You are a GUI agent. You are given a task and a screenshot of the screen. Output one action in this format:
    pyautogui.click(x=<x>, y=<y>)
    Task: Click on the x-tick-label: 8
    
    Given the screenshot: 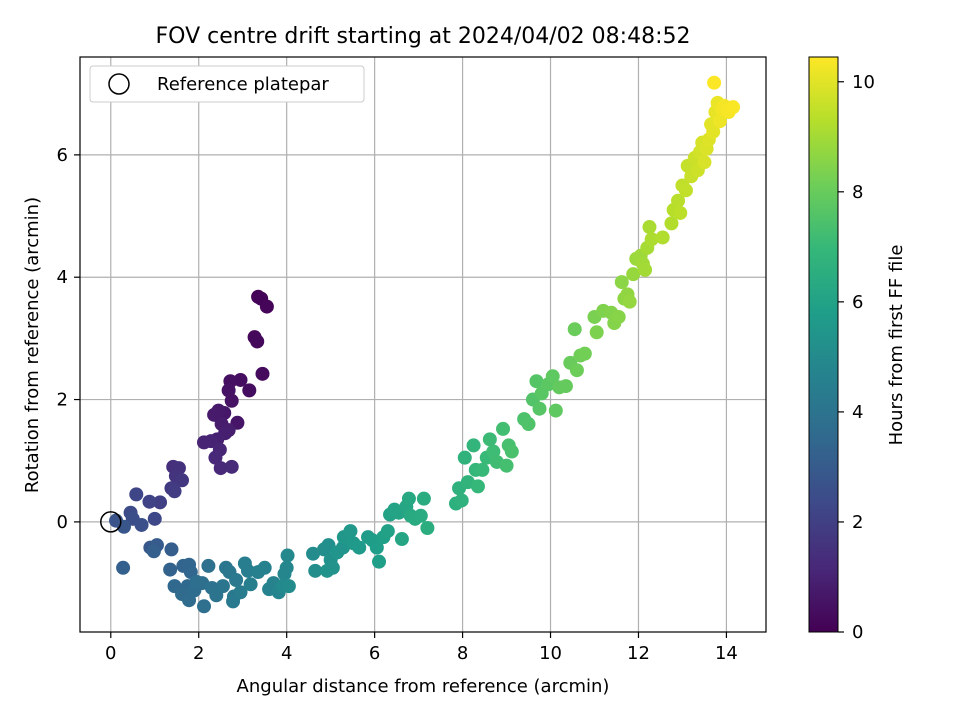 What is the action you would take?
    pyautogui.click(x=462, y=653)
    